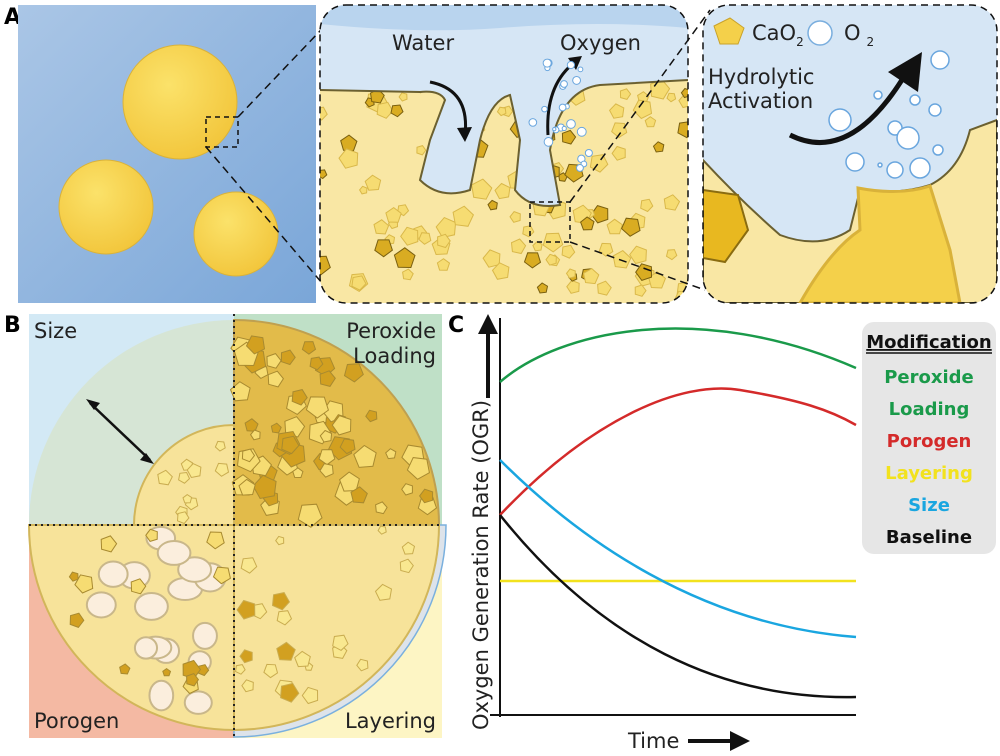 The height and width of the screenshot is (756, 1000). Describe the element at coordinates (504, 154) in the screenshot. I see `pore-view` at that location.